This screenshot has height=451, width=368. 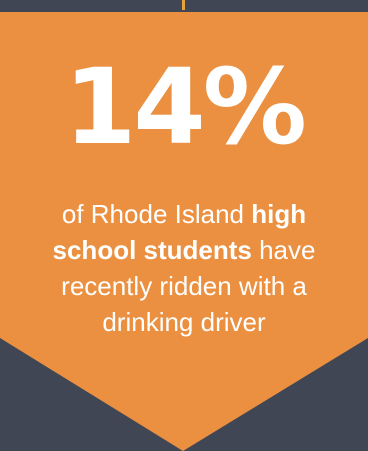 I want to click on connector-line, so click(x=183, y=5).